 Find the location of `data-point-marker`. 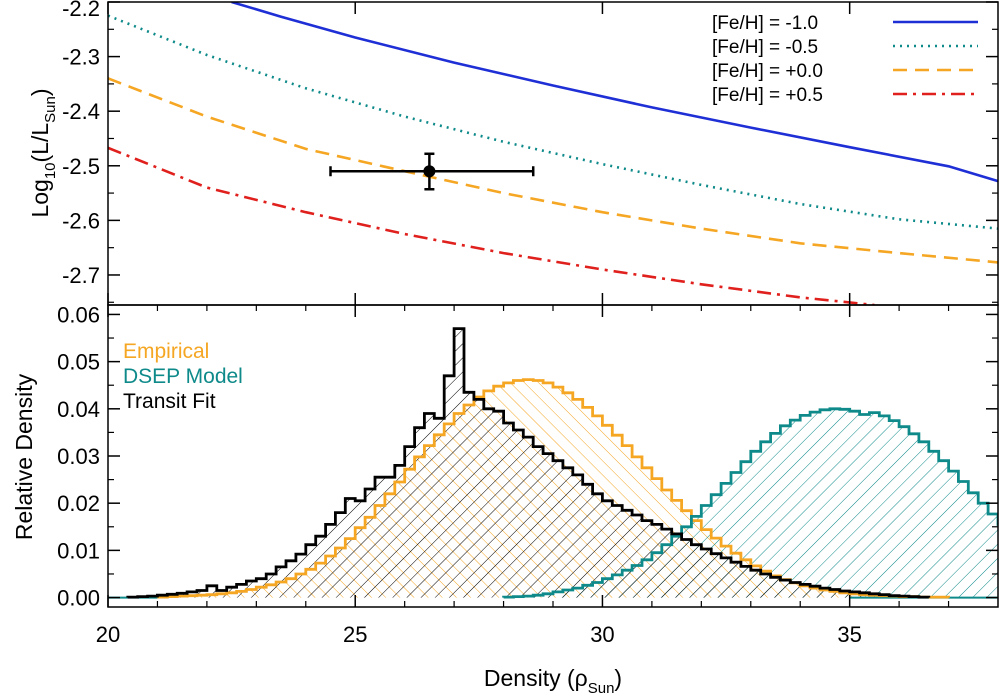

data-point-marker is located at coordinates (429, 171).